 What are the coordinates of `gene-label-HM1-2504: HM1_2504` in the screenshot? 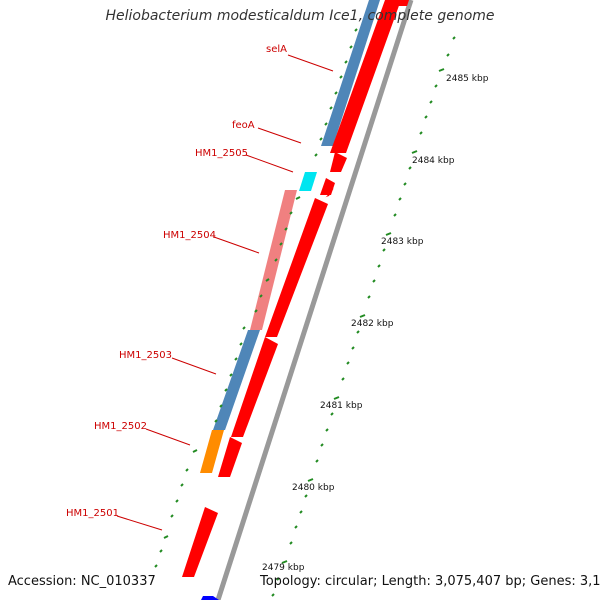 It's located at (189, 235).